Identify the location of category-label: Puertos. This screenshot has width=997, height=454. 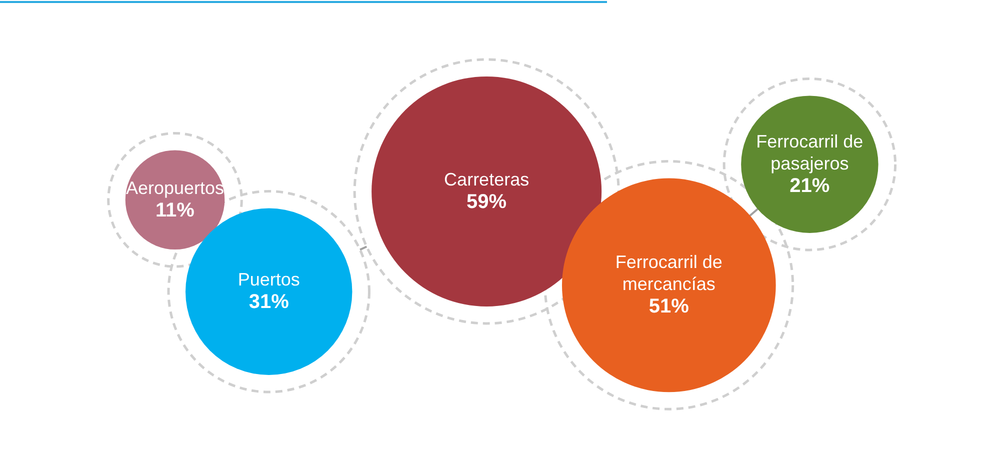
(269, 280).